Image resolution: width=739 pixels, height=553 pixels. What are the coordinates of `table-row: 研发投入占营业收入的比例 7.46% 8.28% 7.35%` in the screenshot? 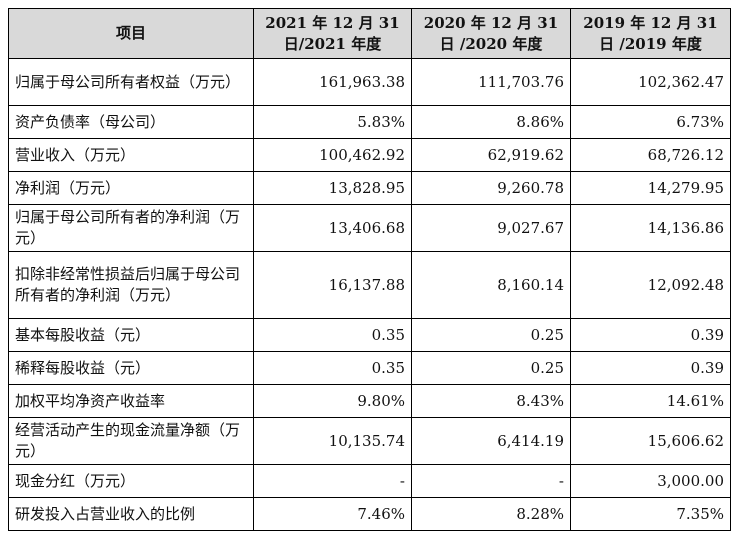 It's located at (369, 514).